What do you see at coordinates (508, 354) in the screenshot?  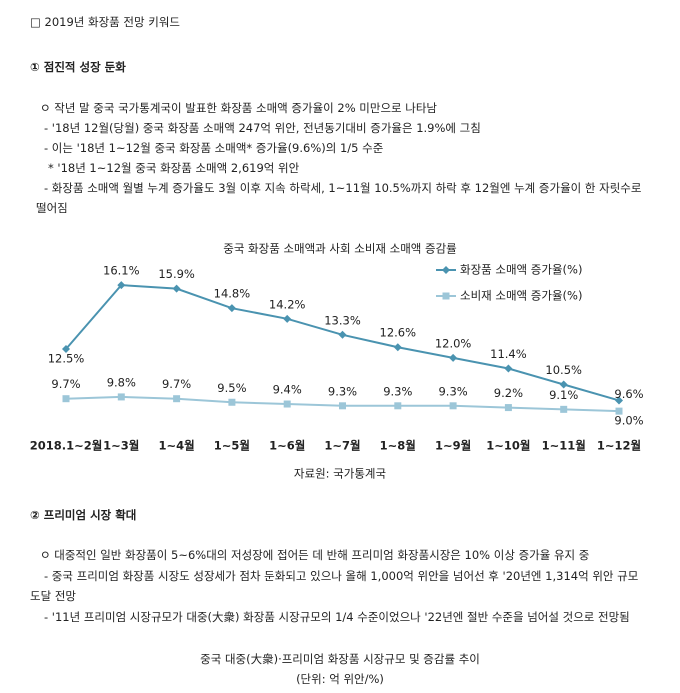 I see `data-label: 11.4%` at bounding box center [508, 354].